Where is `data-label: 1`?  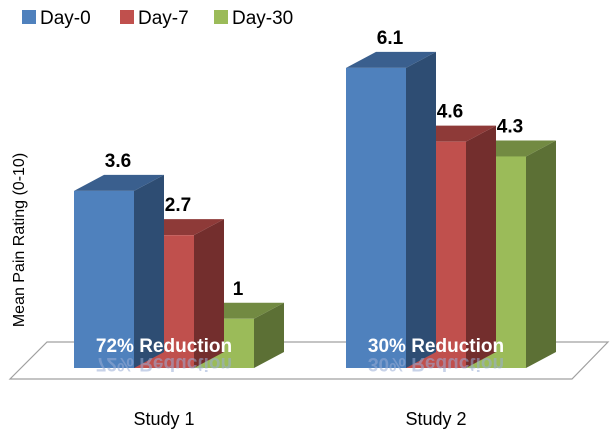
data-label: 1 is located at coordinates (238, 289).